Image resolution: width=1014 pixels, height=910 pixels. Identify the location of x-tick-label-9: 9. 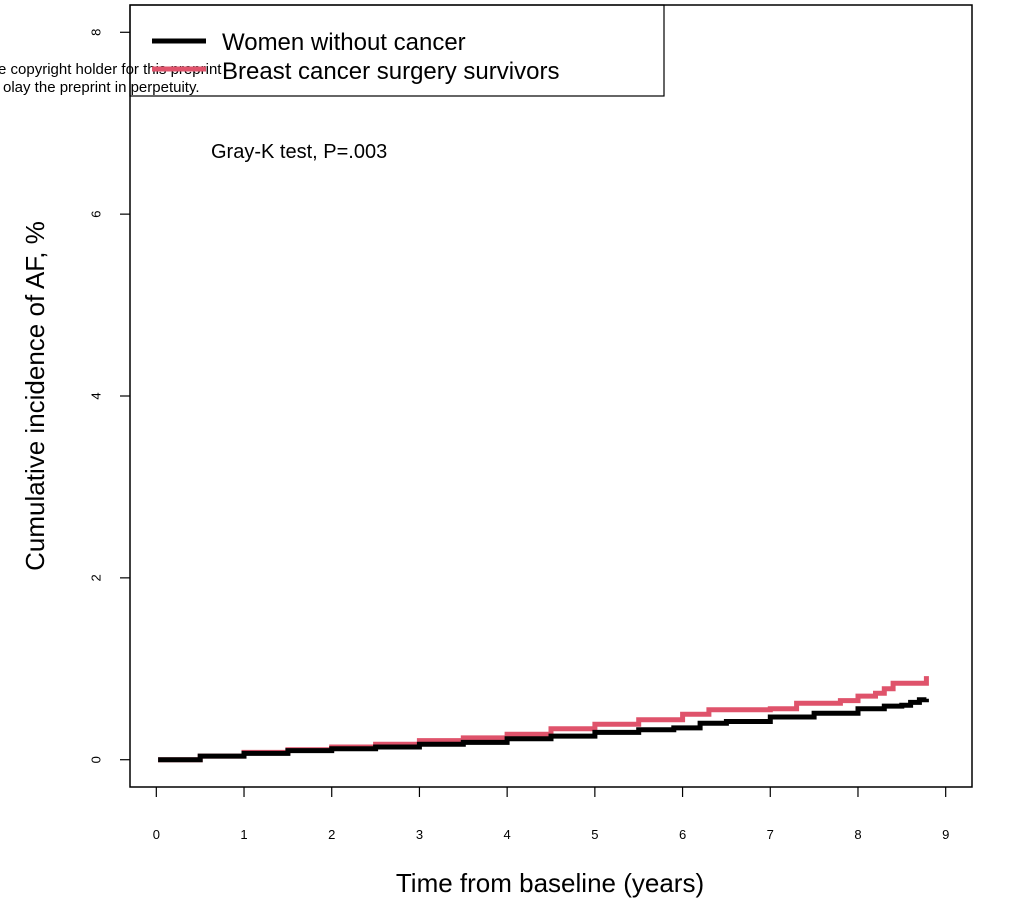
(945, 834).